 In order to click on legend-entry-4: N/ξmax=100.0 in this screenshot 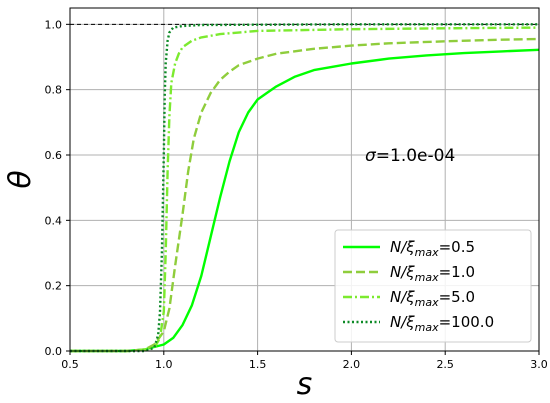, I will do `click(442, 323)`.